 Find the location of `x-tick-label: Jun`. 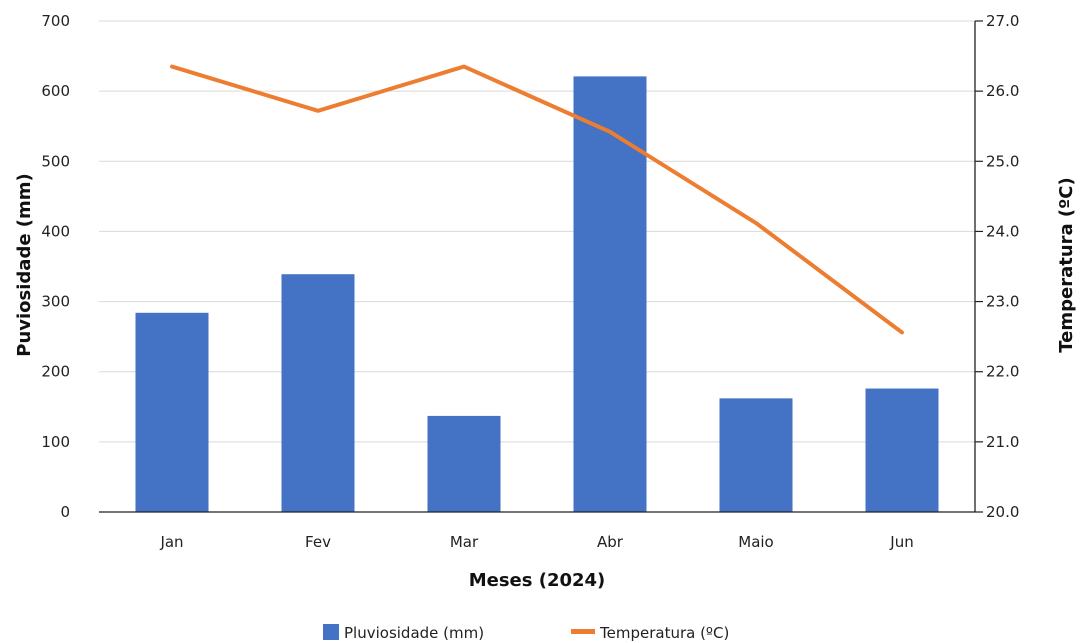

x-tick-label: Jun is located at coordinates (901, 542).